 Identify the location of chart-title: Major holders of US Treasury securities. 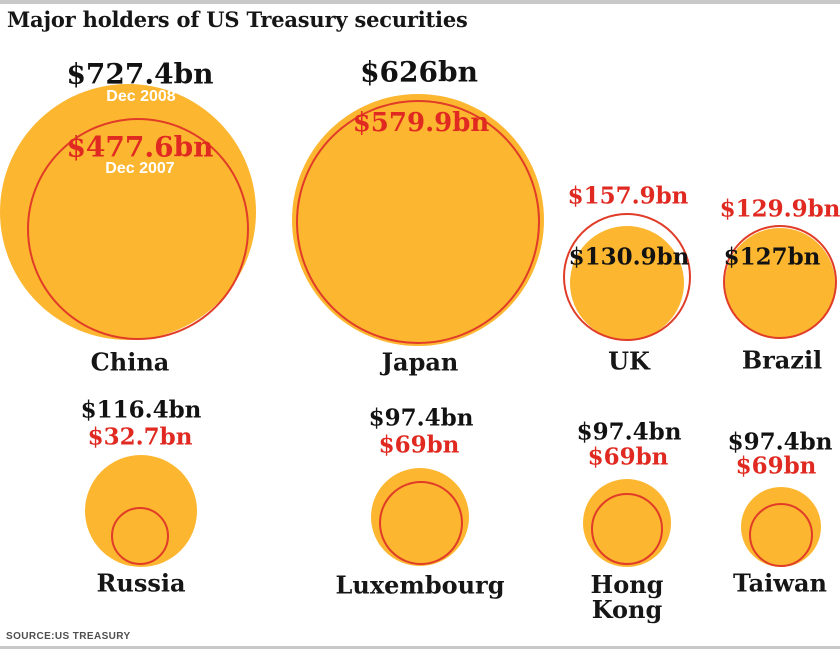
(237, 19).